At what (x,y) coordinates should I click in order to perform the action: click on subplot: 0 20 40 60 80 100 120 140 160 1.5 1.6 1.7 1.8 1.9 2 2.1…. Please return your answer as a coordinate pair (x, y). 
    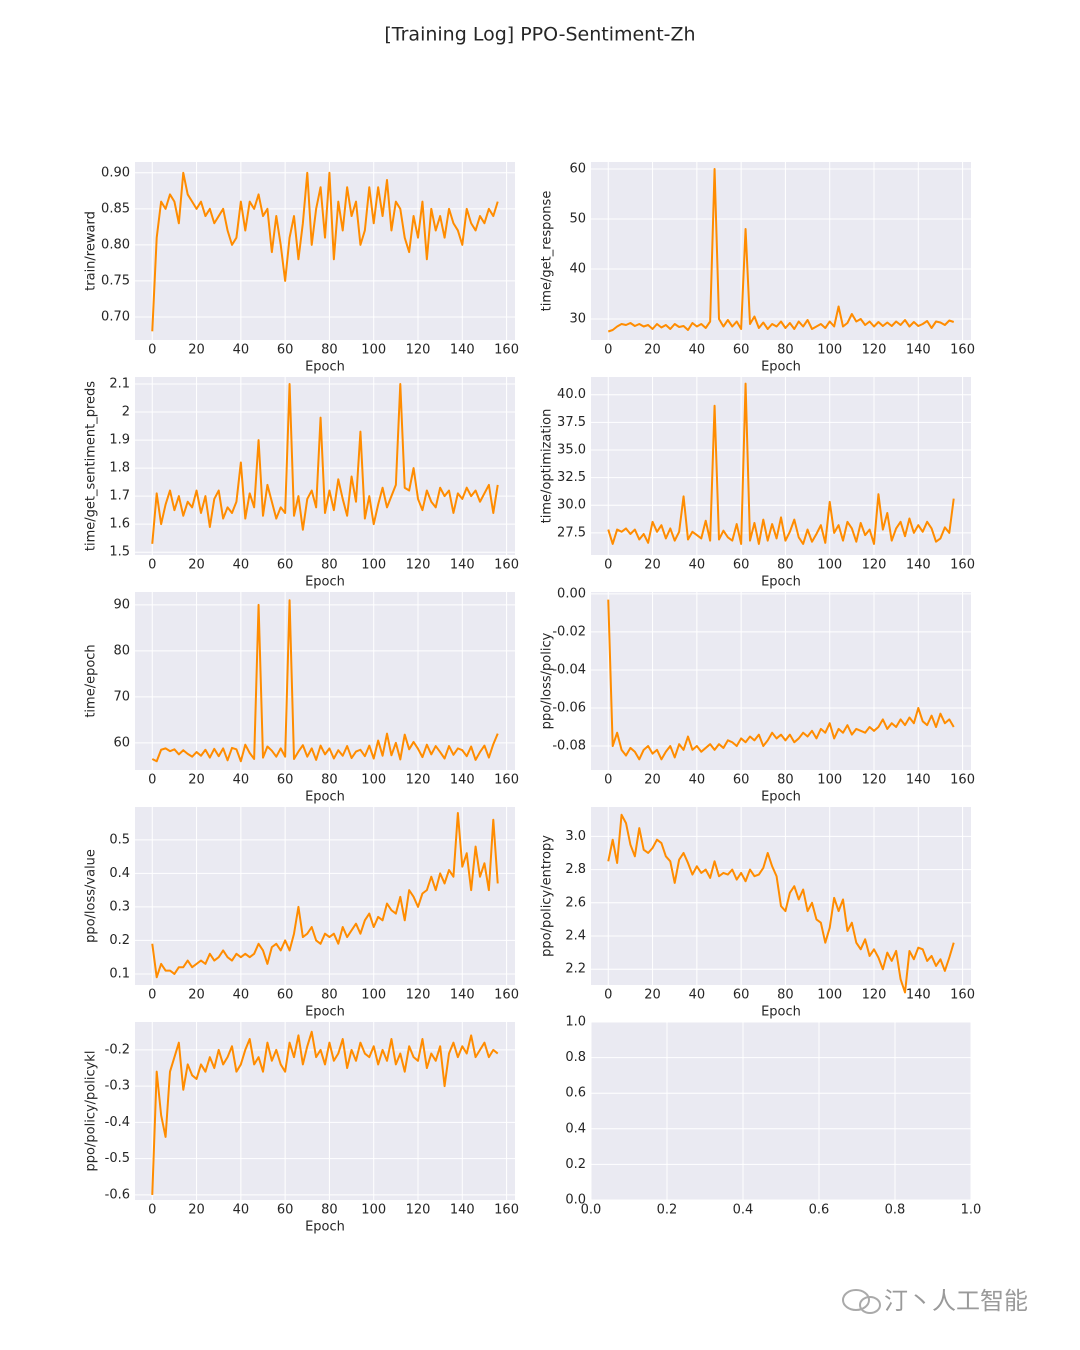
    Looking at the image, I should click on (301, 483).